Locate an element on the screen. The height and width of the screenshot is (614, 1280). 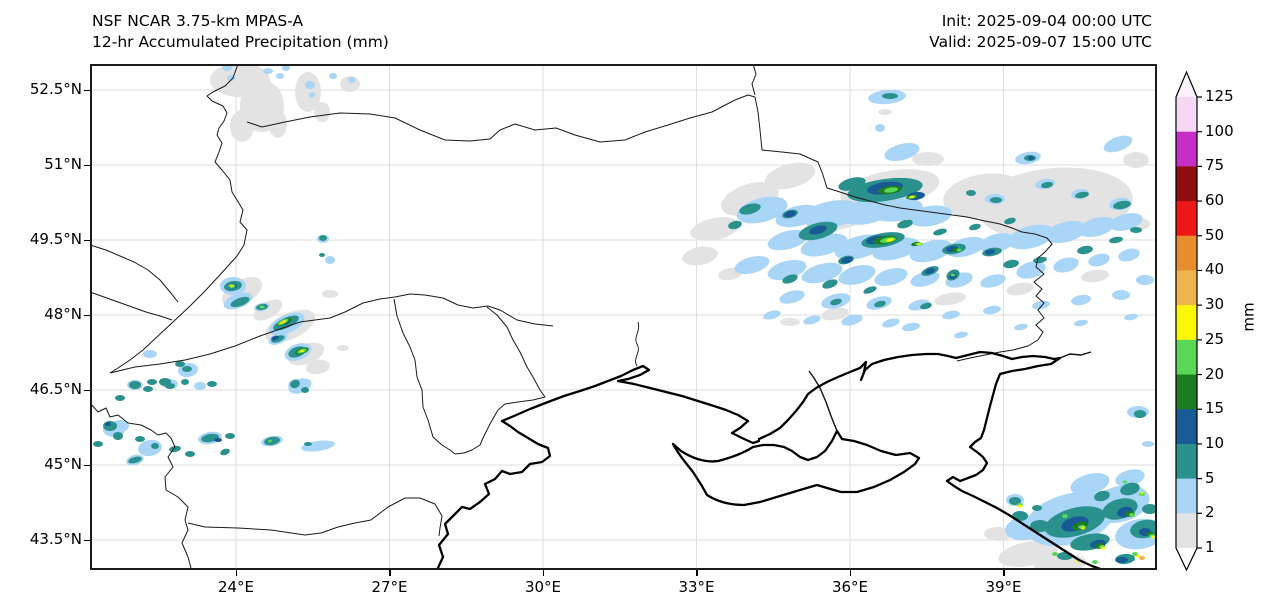
y-tick-label: 51°N is located at coordinates (63, 164).